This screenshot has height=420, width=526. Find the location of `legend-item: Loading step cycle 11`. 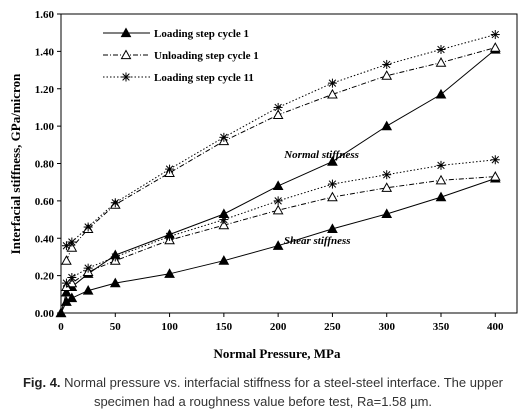

legend-item: Loading step cycle 11 is located at coordinates (178, 78).